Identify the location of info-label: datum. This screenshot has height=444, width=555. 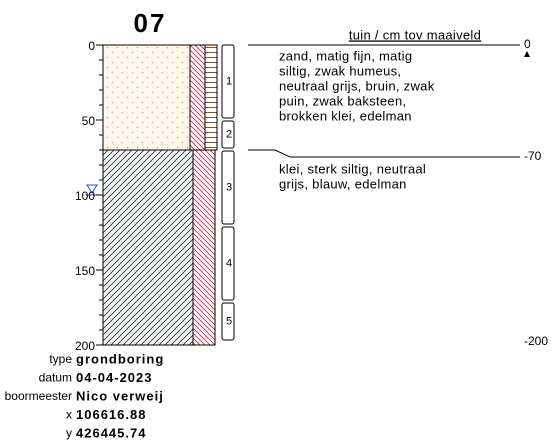
(55, 378).